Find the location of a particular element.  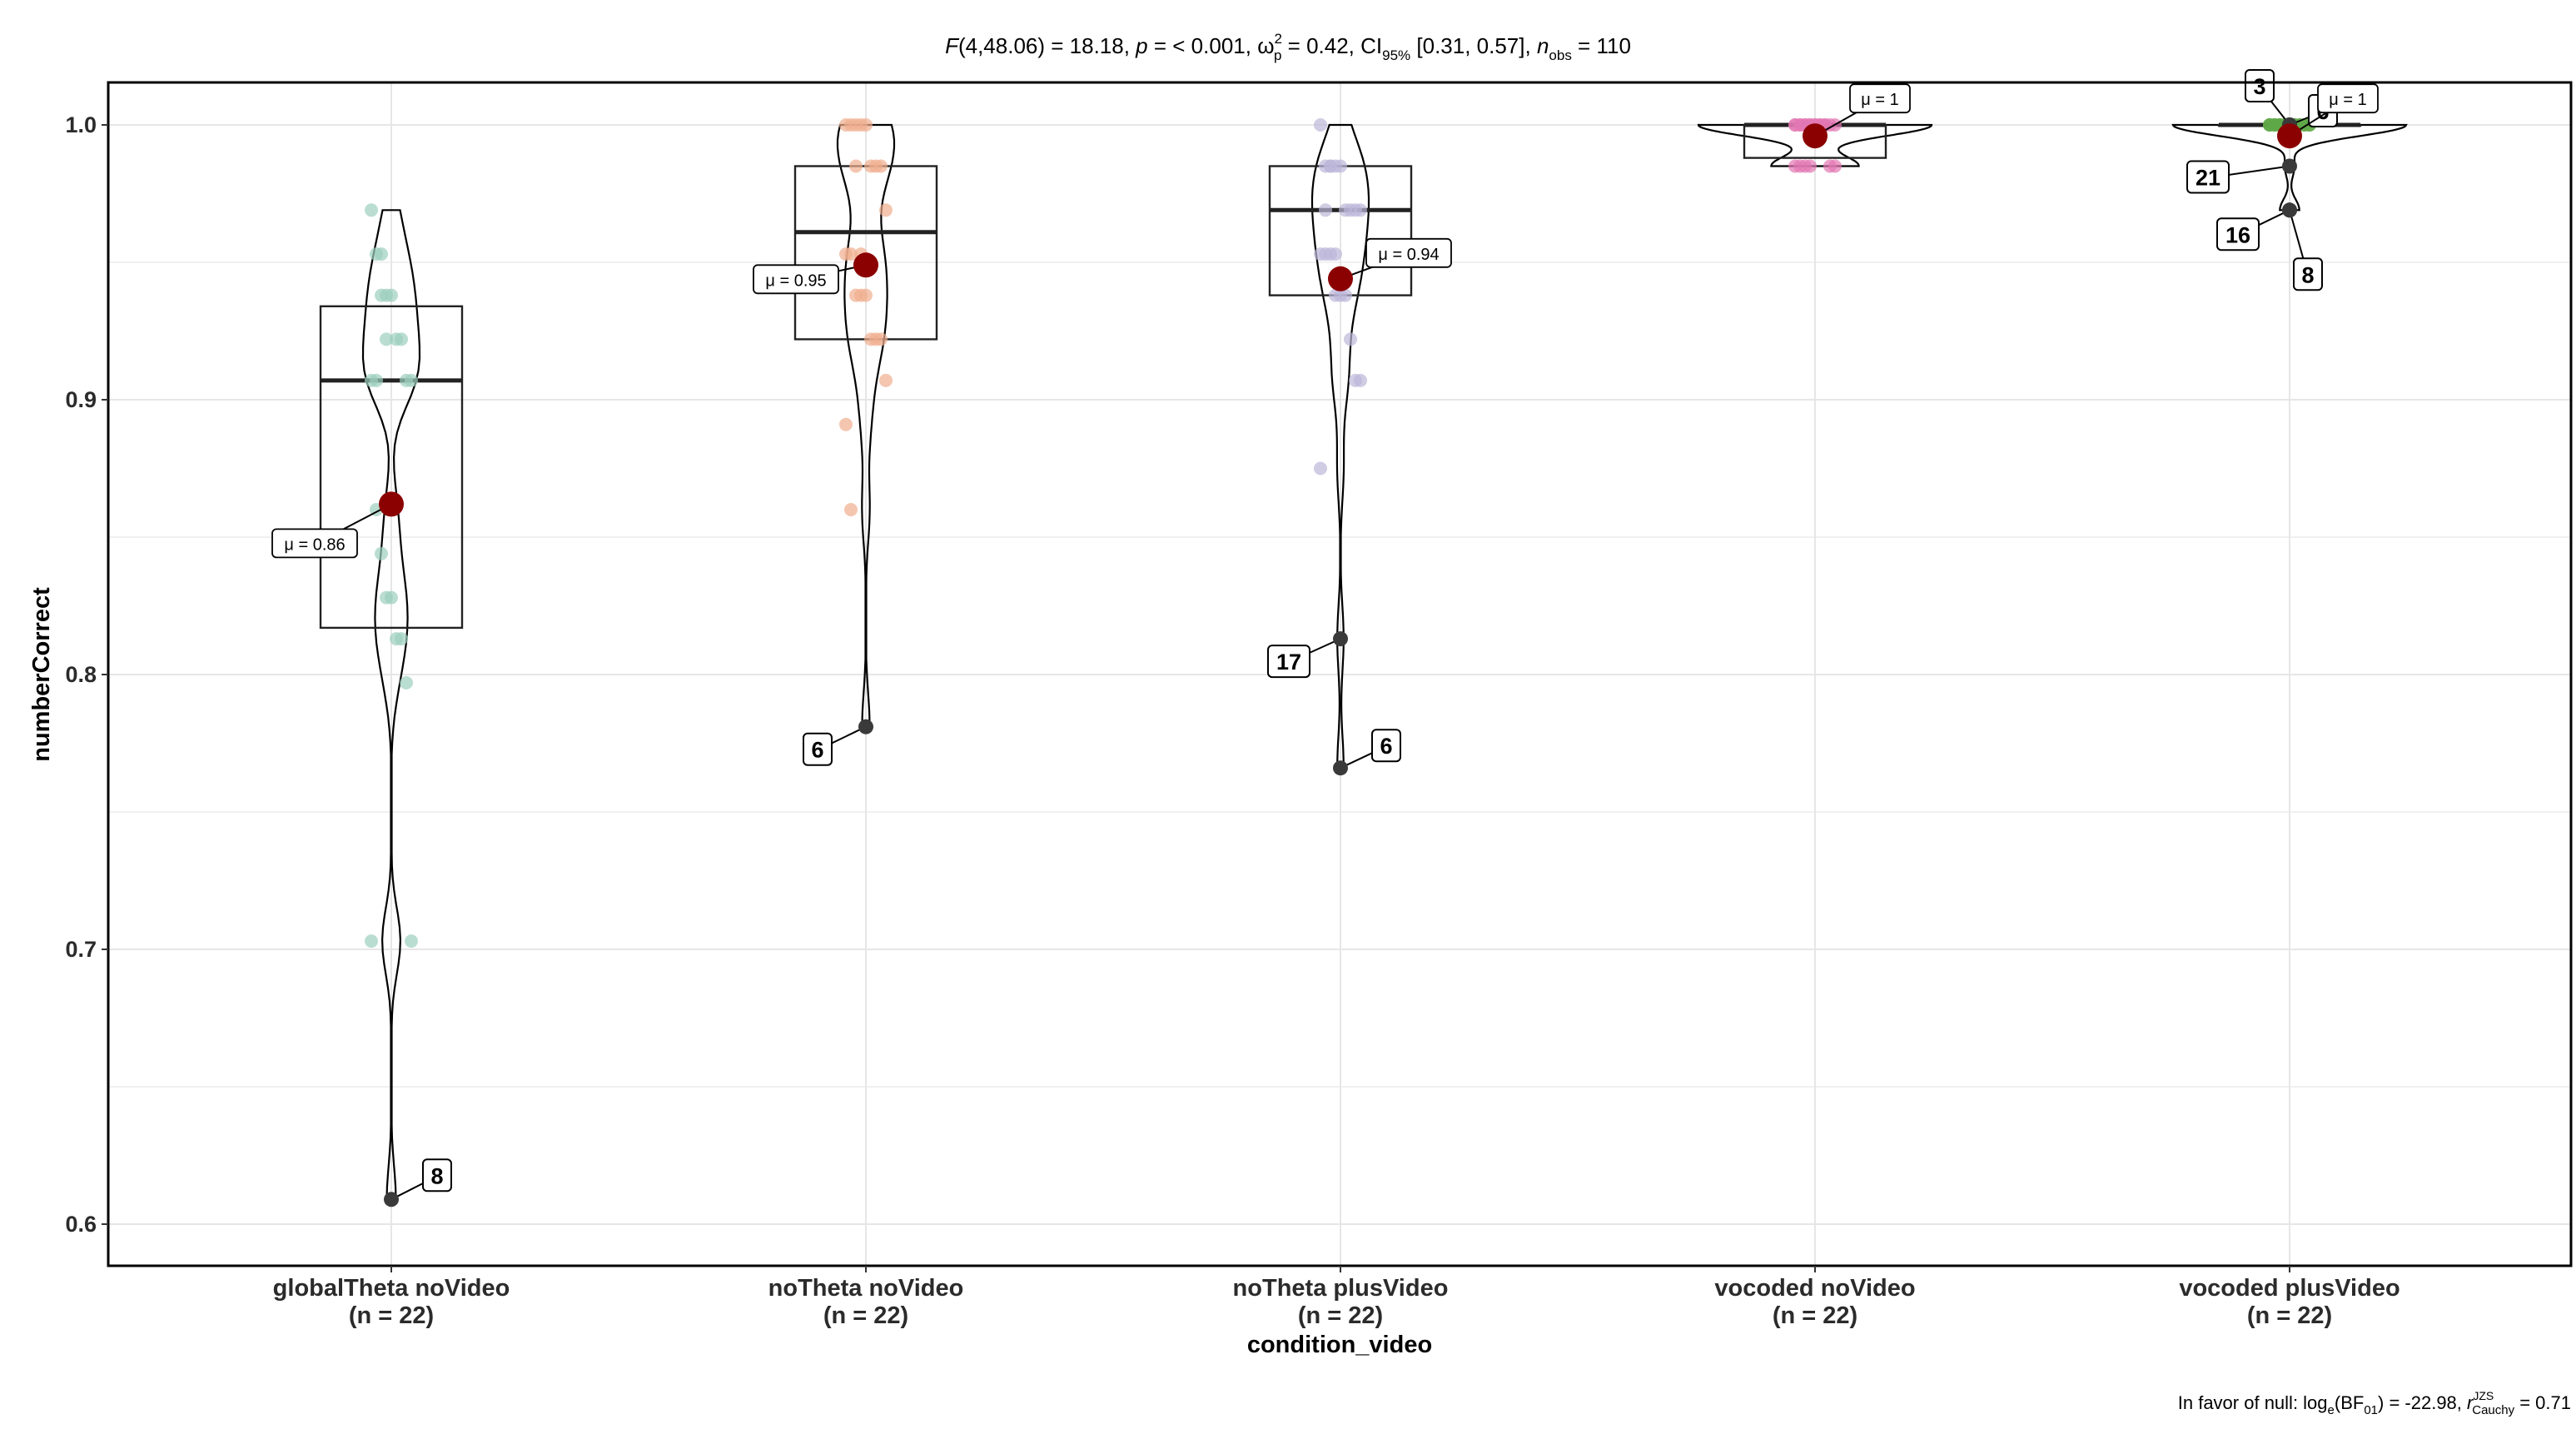

stat-ci-text: [0.31, 0.57], is located at coordinates (1473, 46).